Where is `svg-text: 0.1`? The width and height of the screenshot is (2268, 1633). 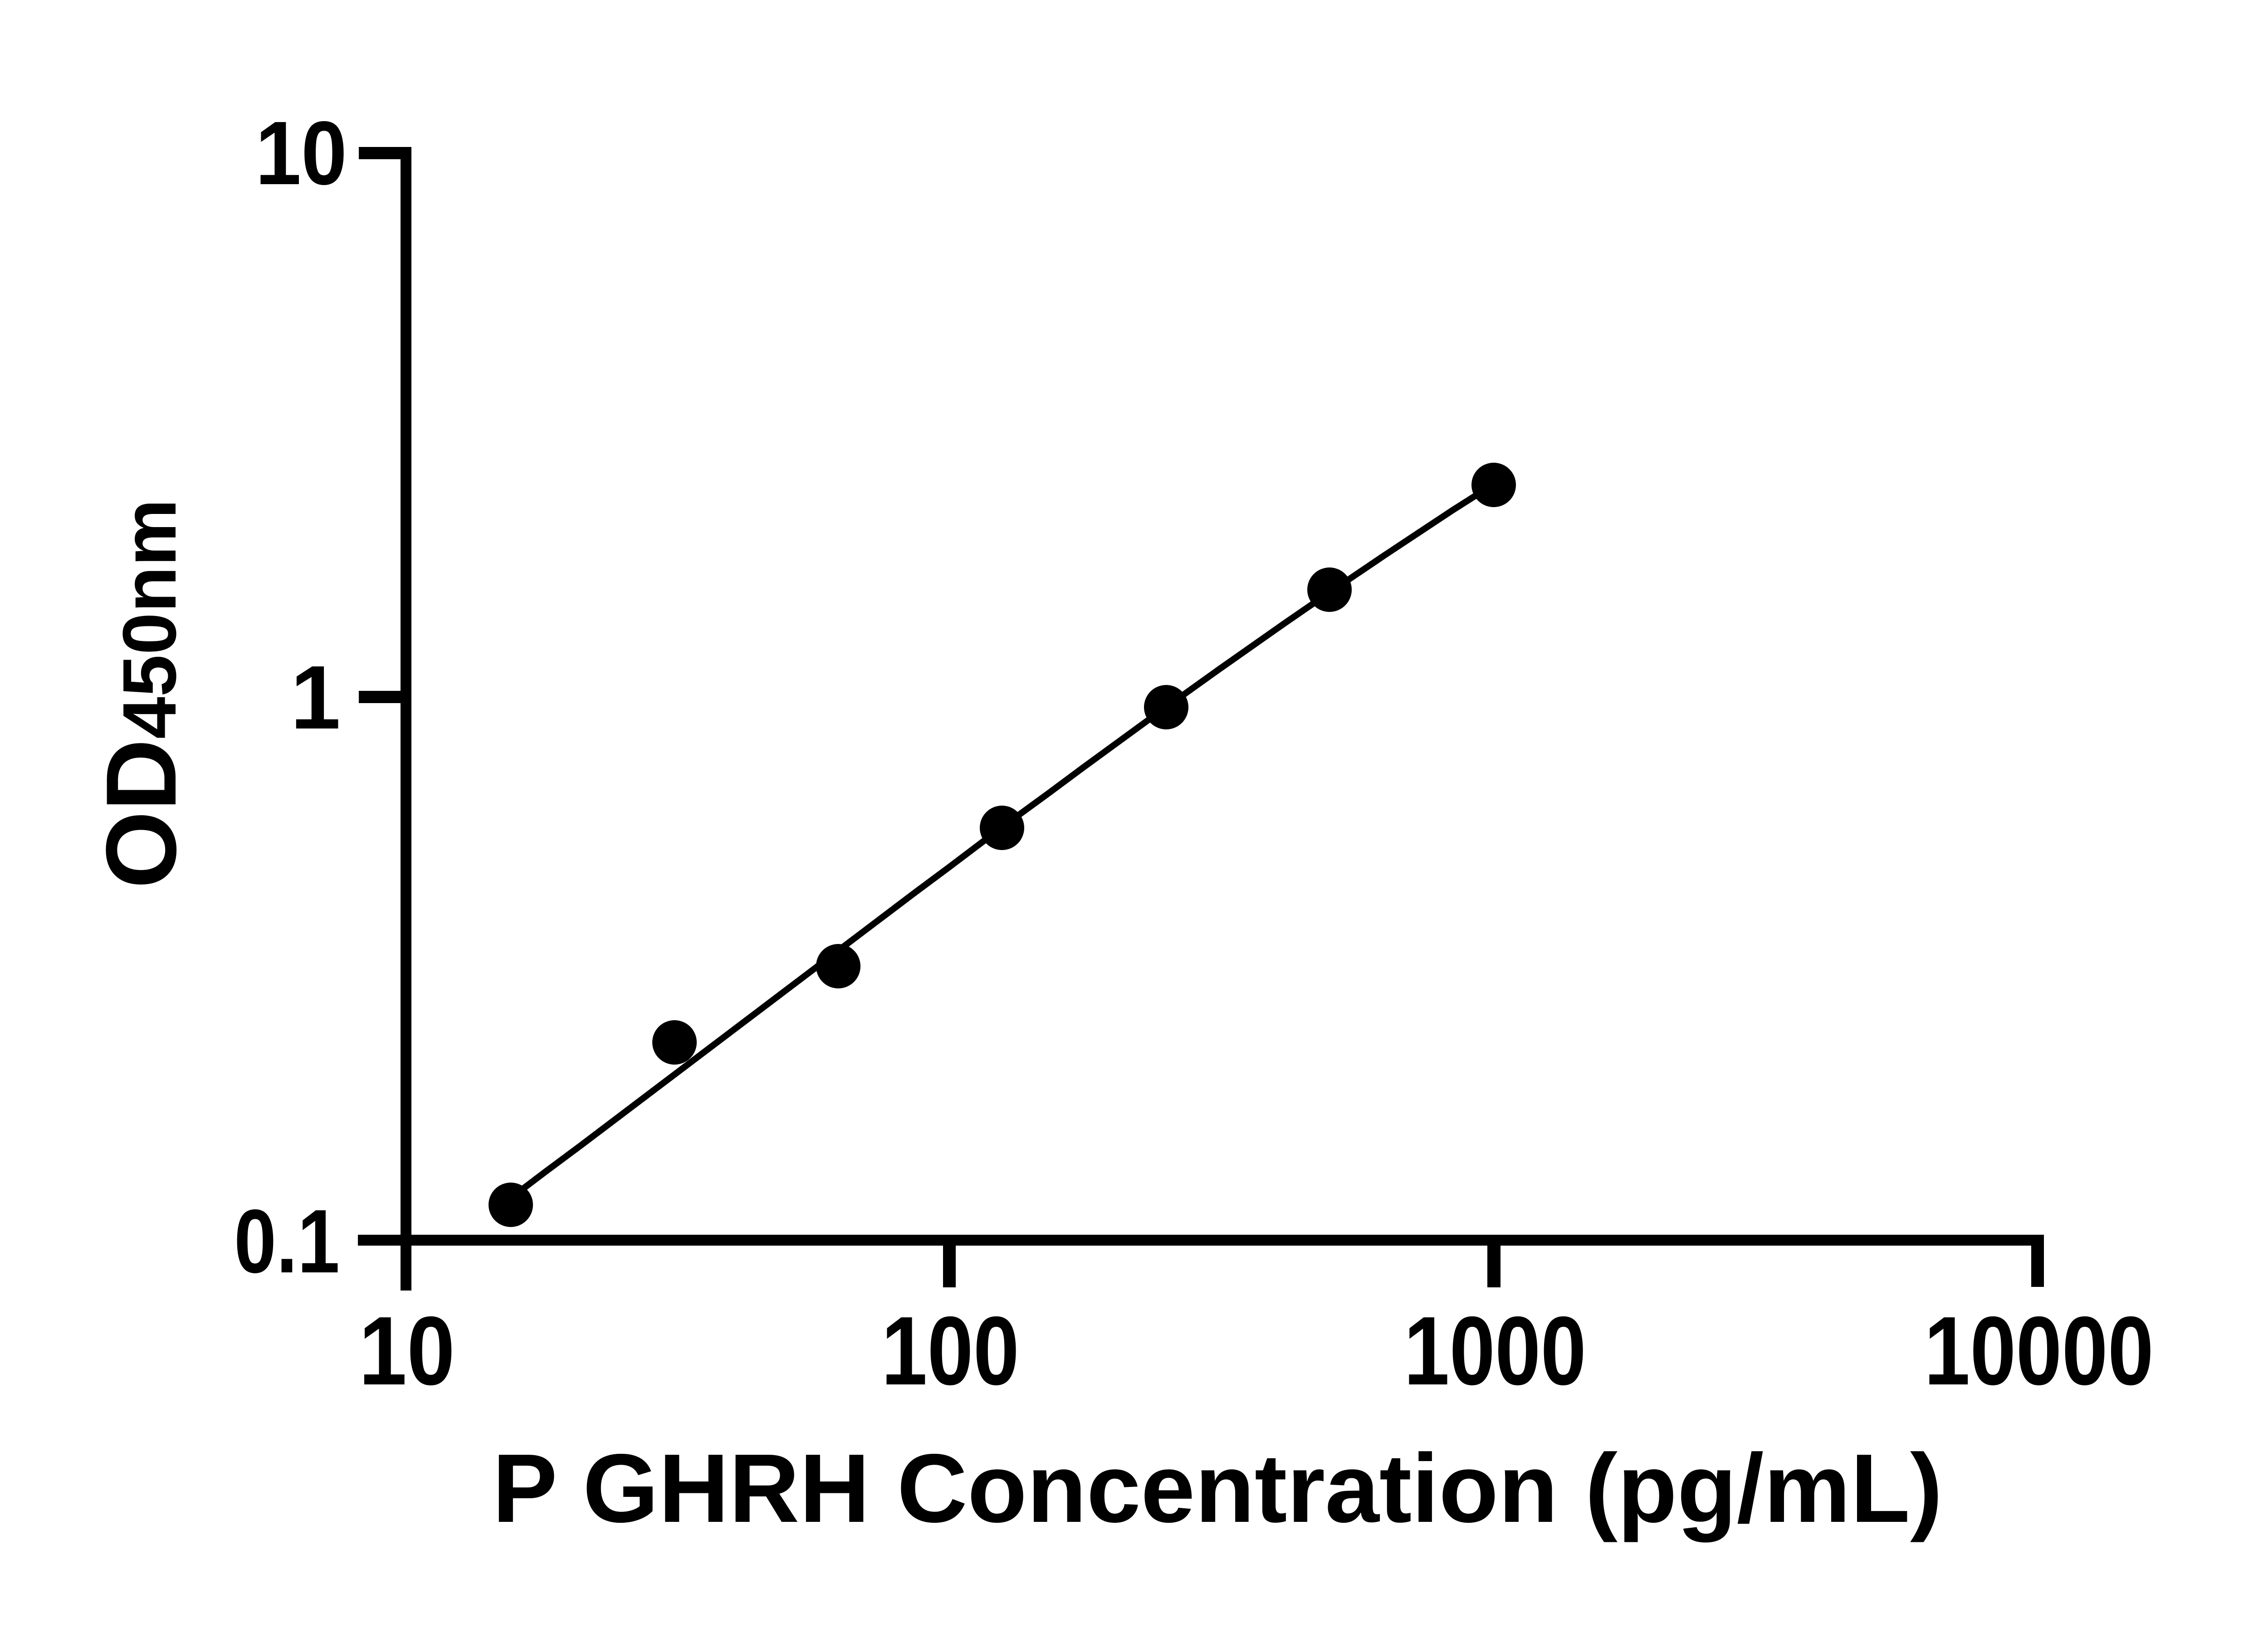
svg-text: 0.1 is located at coordinates (287, 1241).